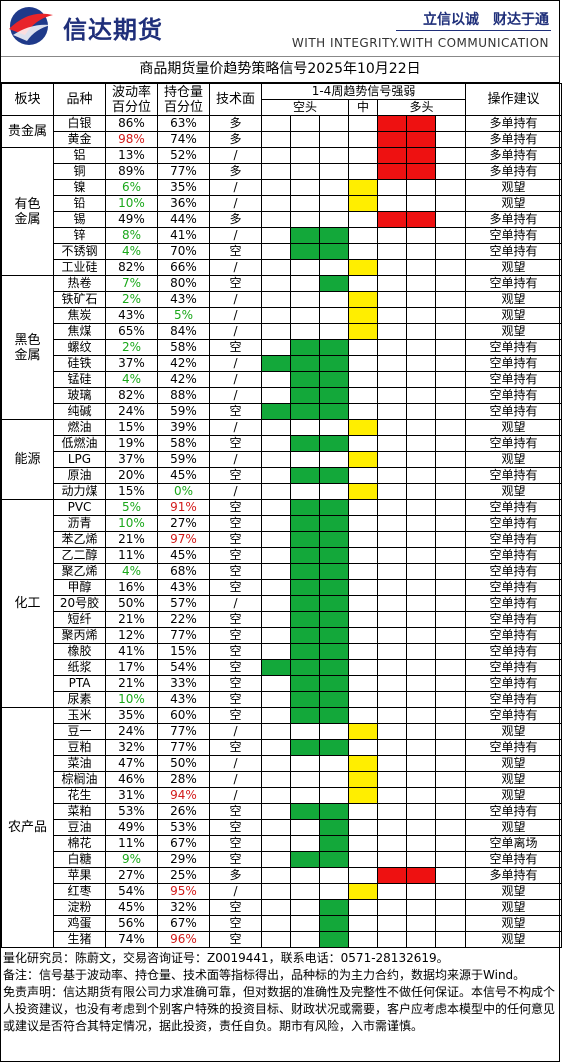 The width and height of the screenshot is (562, 1064). I want to click on oi-pct-cell: 27%, so click(183, 523).